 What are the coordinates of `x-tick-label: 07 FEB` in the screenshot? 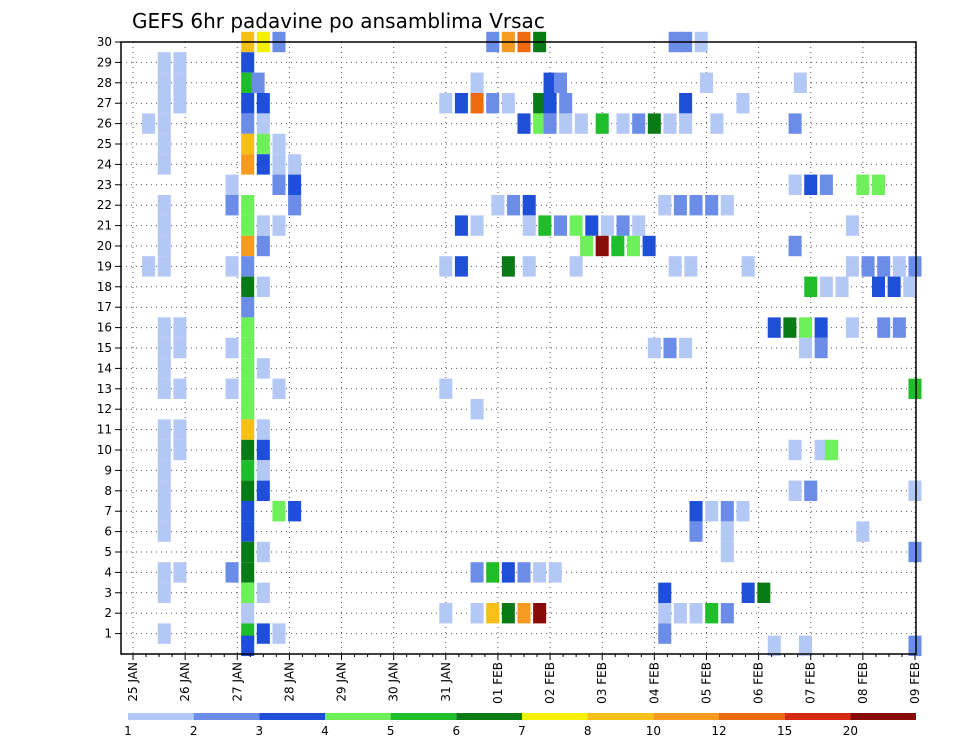 It's located at (811, 683).